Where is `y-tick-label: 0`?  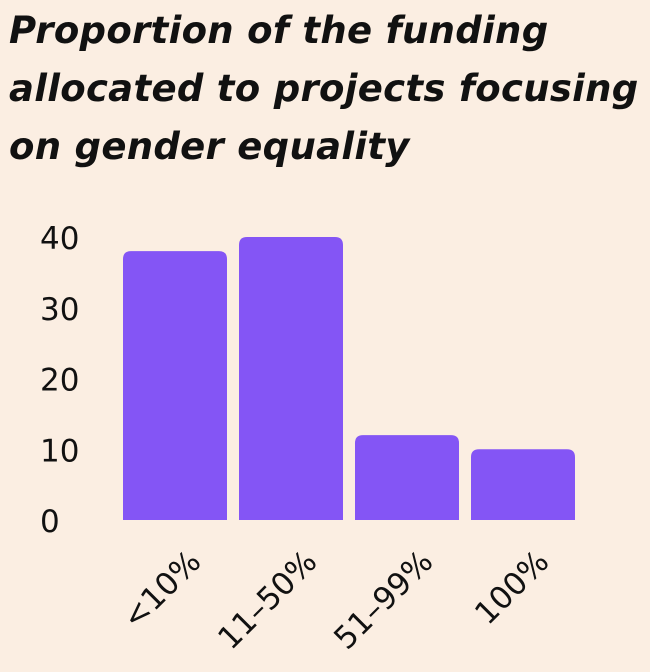
y-tick-label: 0 is located at coordinates (50, 522).